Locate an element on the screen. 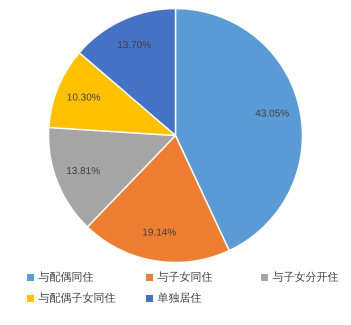 Image resolution: width=351 pixels, height=325 pixels. legend-label: 与配偶子女同住 is located at coordinates (77, 298).